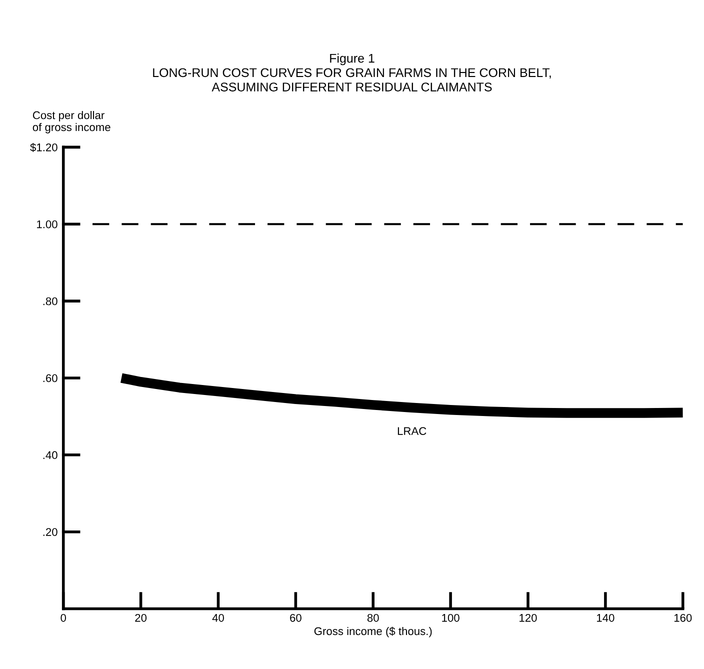 The image size is (704, 669). I want to click on x-tick-label: 80, so click(373, 618).